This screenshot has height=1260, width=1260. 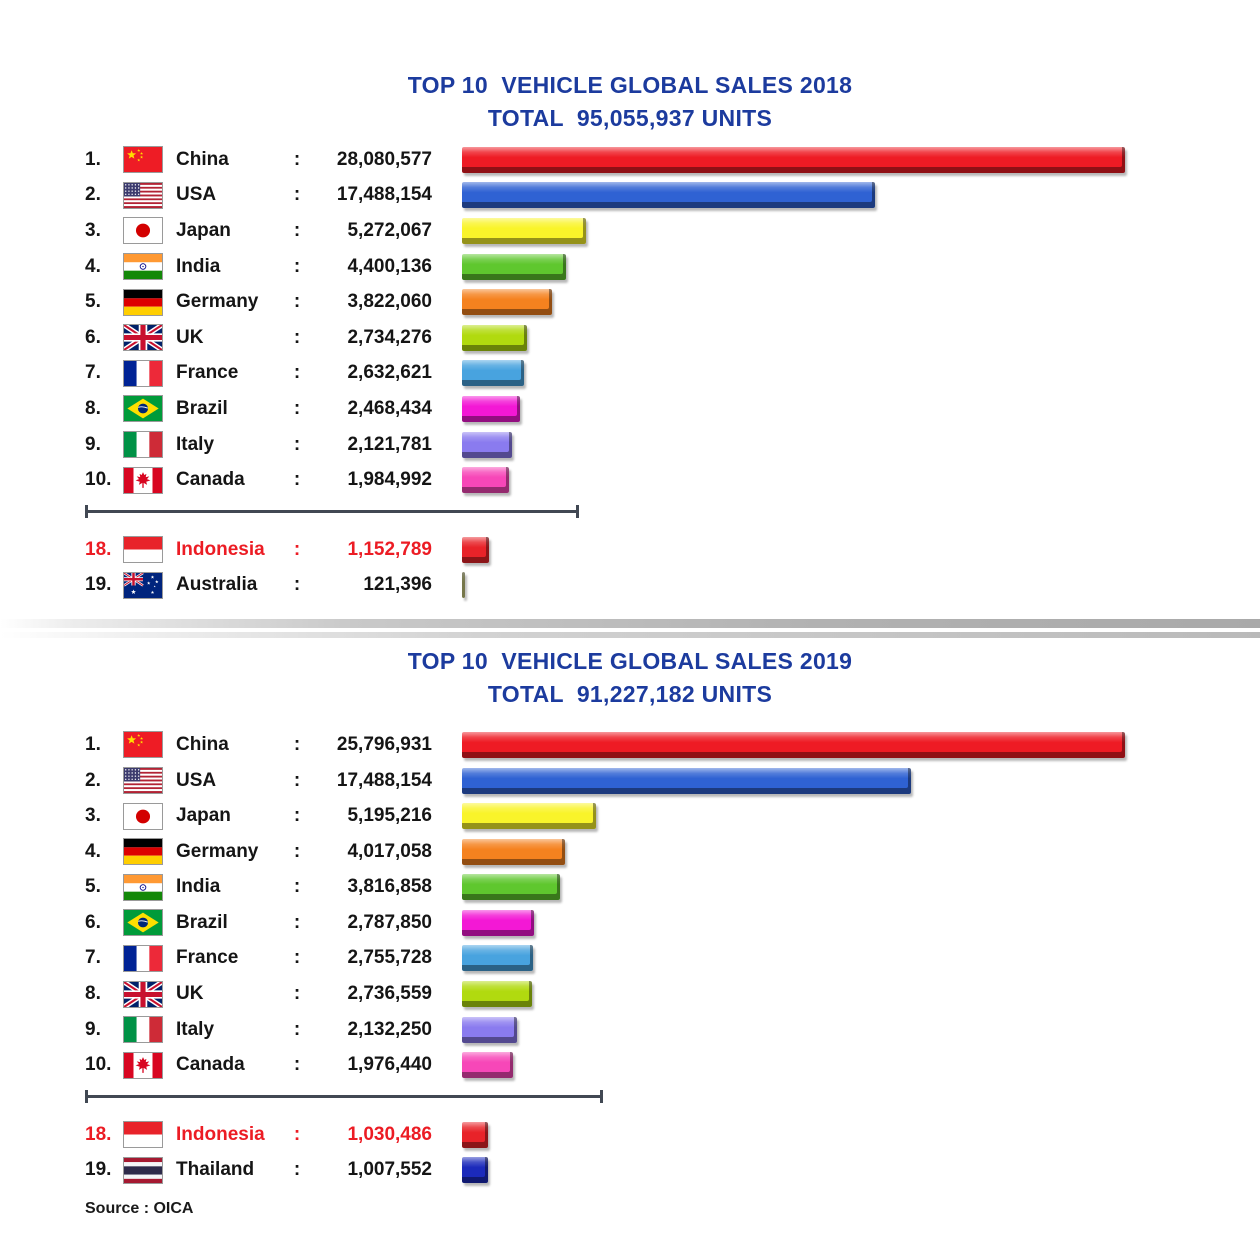 I want to click on country-row-india: 4. India: 4,400,136, so click(x=672, y=267).